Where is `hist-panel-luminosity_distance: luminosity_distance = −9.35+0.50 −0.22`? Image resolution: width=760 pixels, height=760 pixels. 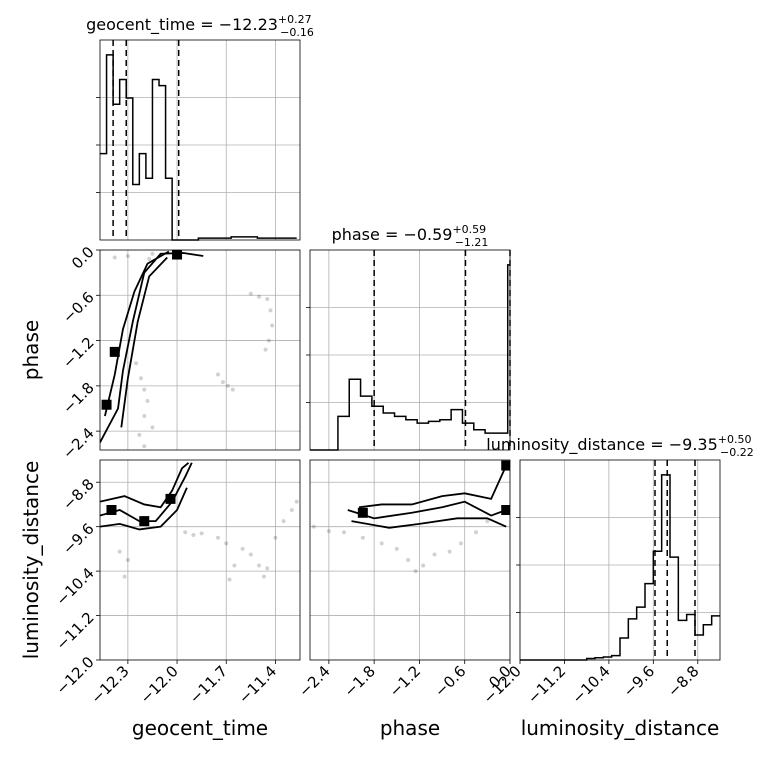 hist-panel-luminosity_distance: luminosity_distance = −9.35+0.50 −0.22 is located at coordinates (620, 547).